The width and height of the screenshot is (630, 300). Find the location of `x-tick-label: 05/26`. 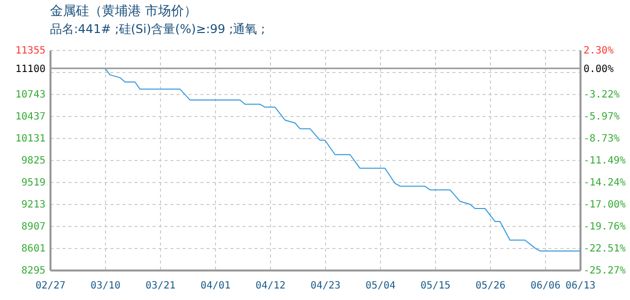

x-tick-label: 05/26 is located at coordinates (490, 286).